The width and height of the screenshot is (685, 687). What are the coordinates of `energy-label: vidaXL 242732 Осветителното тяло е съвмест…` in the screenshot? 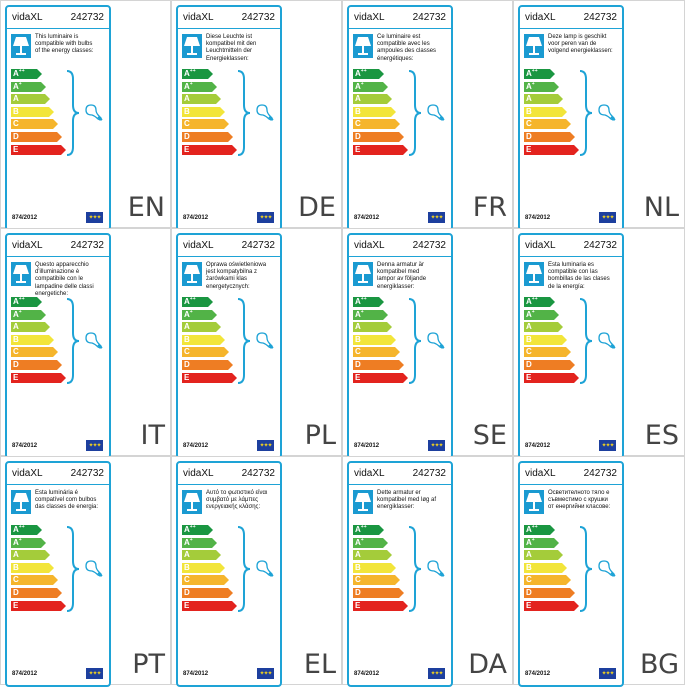 It's located at (571, 574).